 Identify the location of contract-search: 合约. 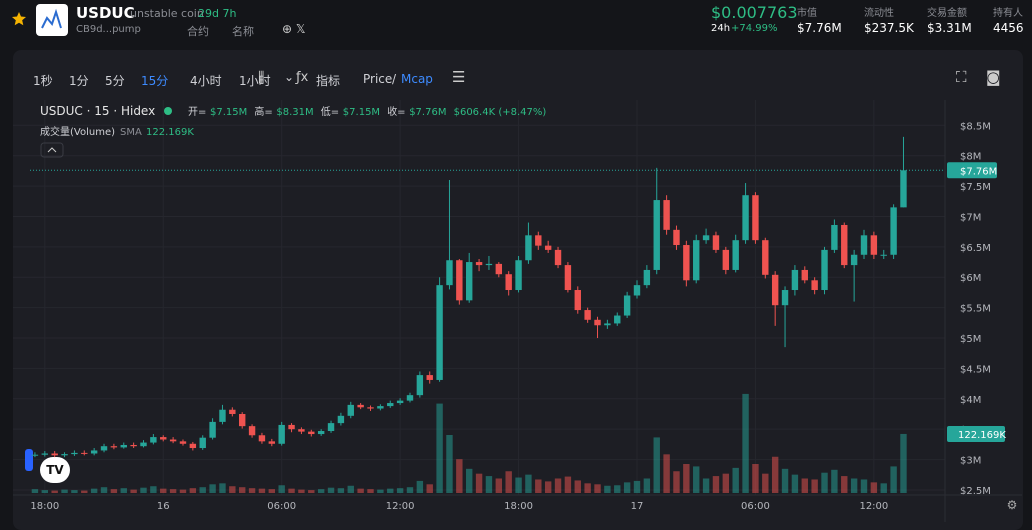
(198, 31).